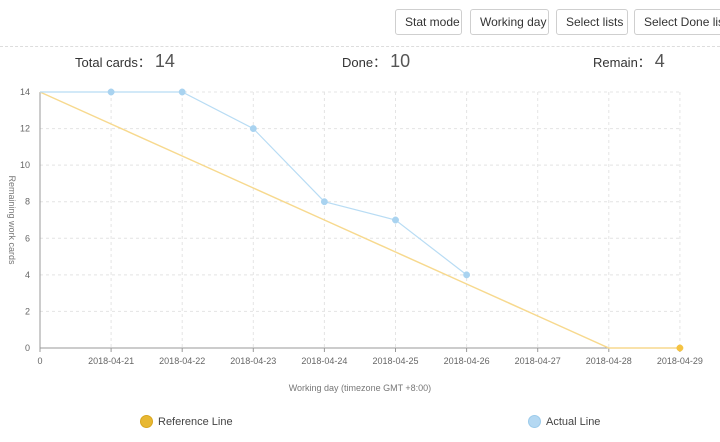 The height and width of the screenshot is (442, 720). Describe the element at coordinates (182, 361) in the screenshot. I see `x-tick-label: 2018-04-22` at that location.